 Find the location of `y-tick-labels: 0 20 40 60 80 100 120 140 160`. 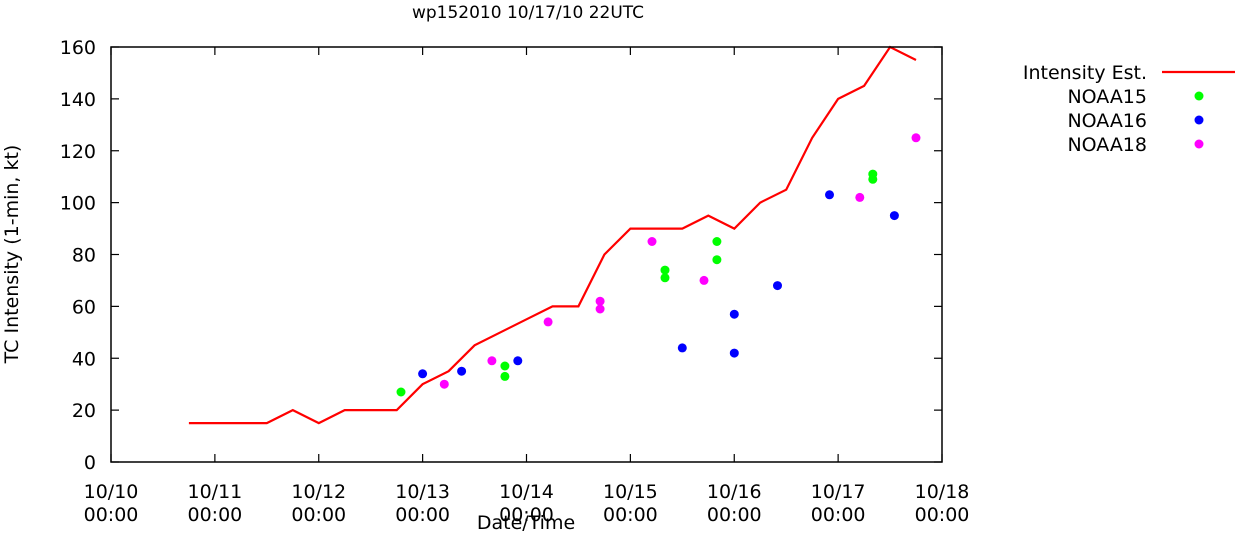

y-tick-labels: 0 20 40 60 80 100 120 140 160 is located at coordinates (78, 255).